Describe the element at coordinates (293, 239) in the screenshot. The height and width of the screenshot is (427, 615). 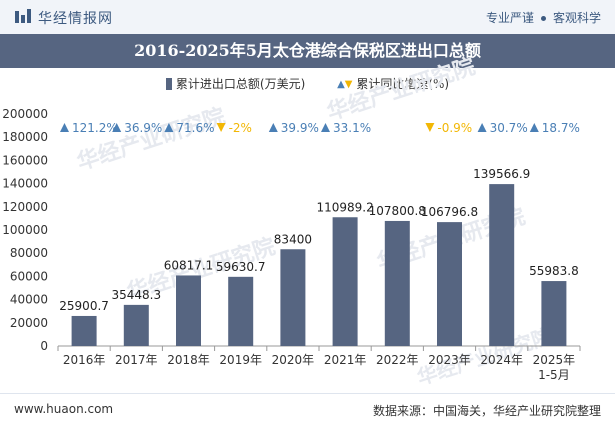
I see `bar-value-label: 83400` at that location.